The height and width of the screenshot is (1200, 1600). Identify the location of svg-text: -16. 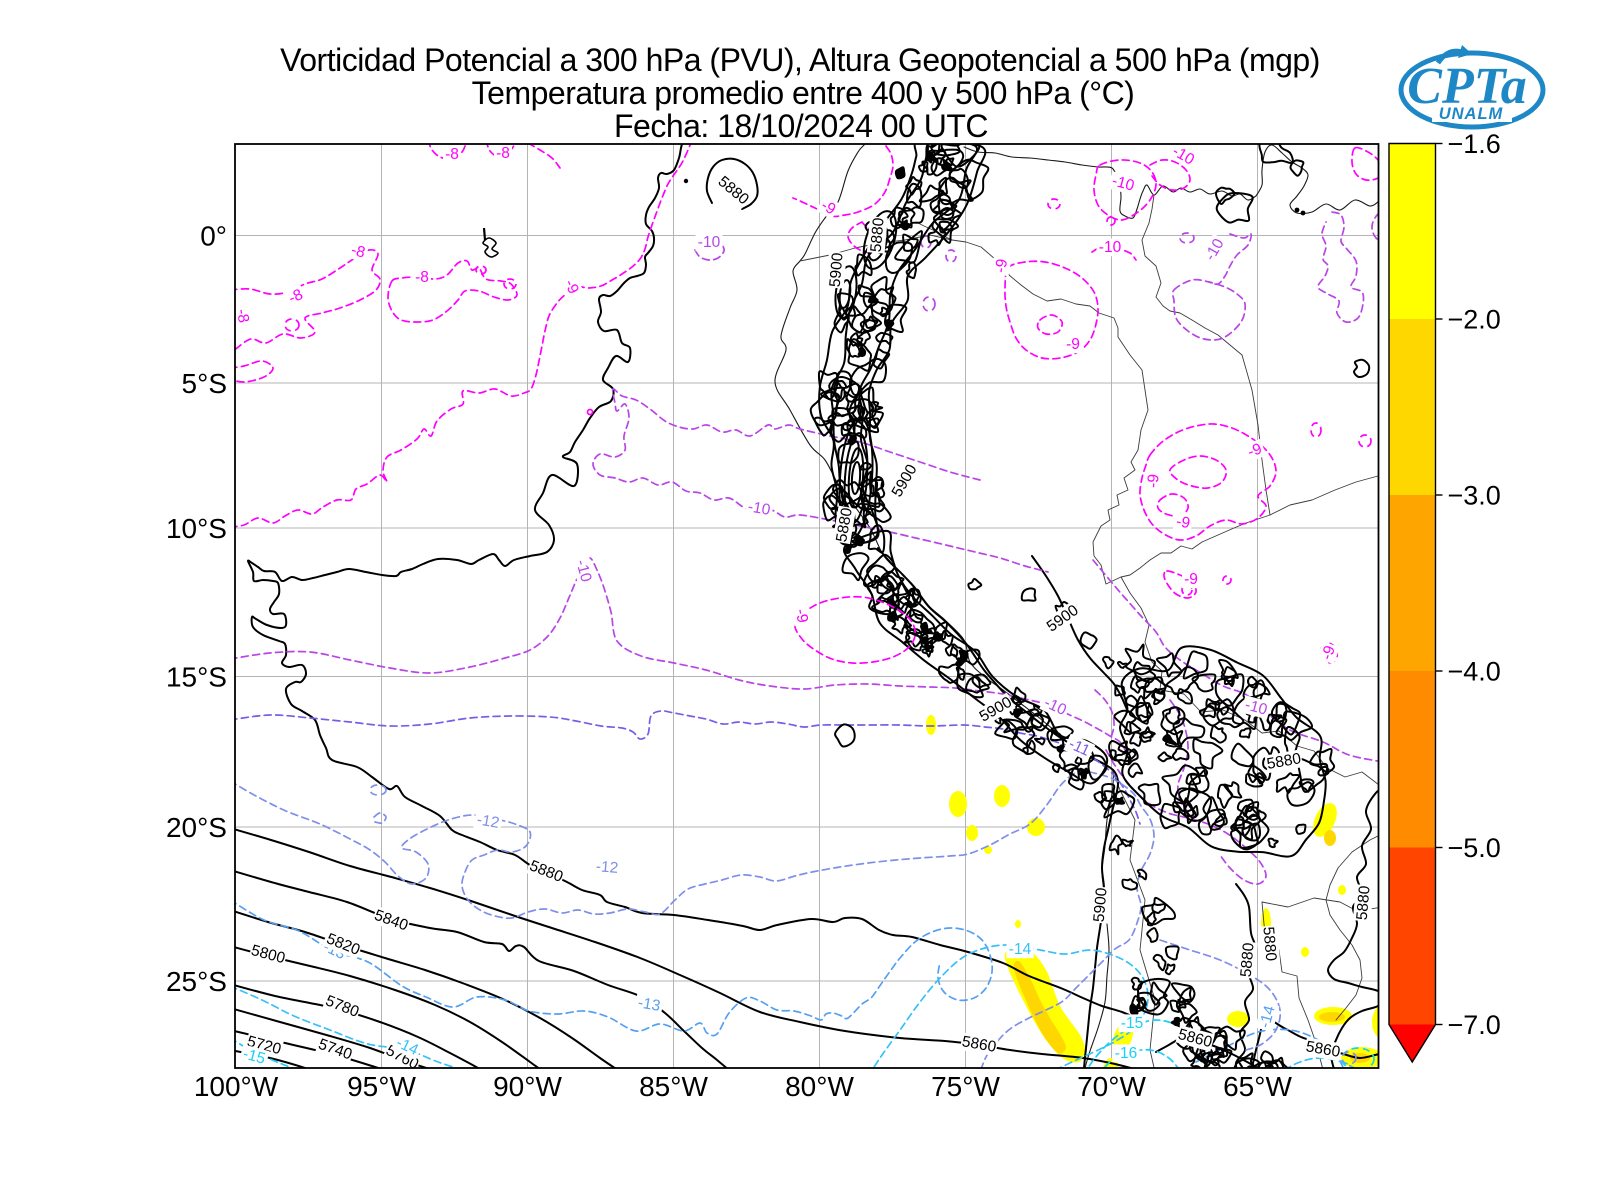
(1126, 1053).